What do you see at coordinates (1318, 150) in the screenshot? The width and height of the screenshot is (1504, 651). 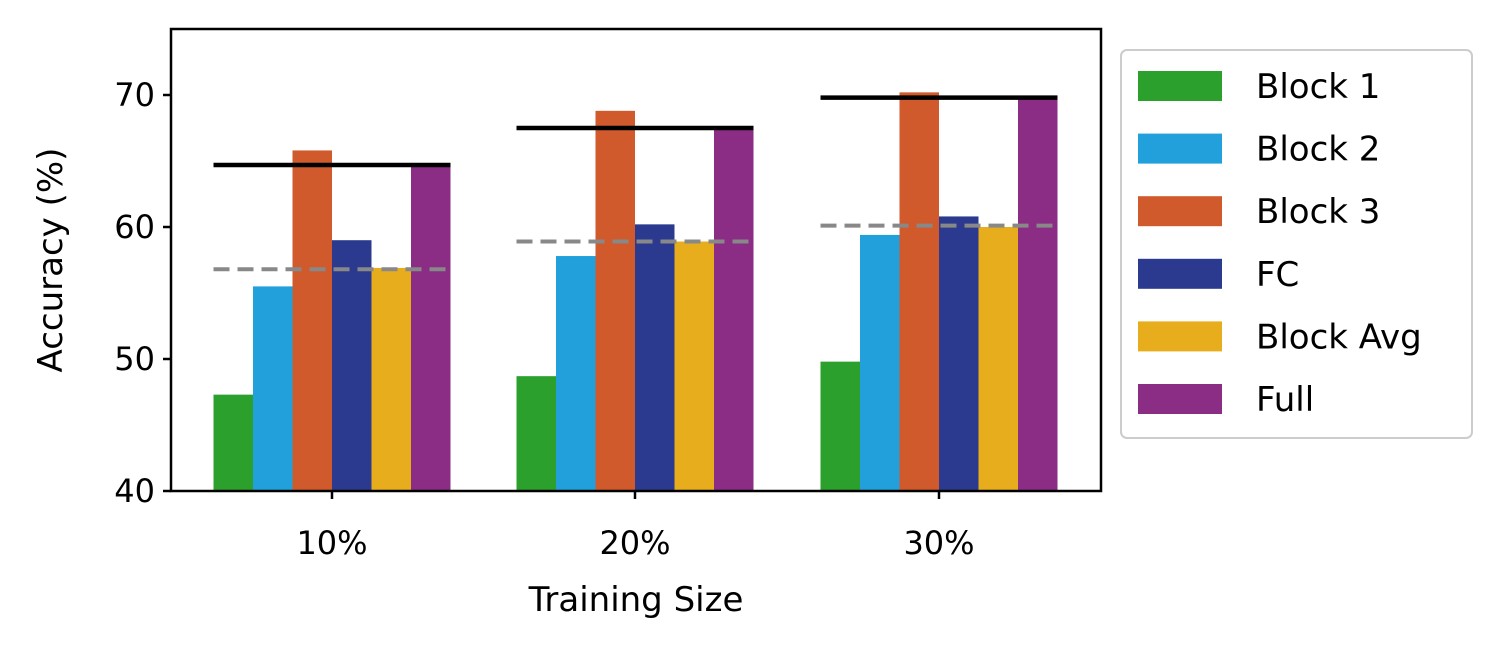 I see `legend-label-block-2: Block 2` at bounding box center [1318, 150].